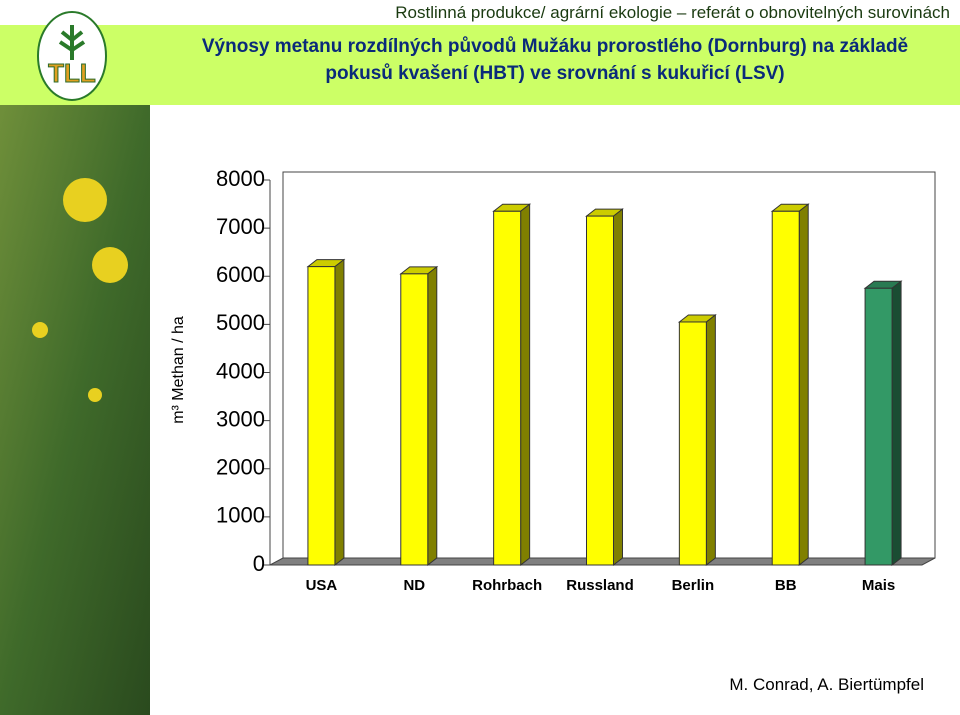  What do you see at coordinates (600, 585) in the screenshot?
I see `x-tick-label: Russland` at bounding box center [600, 585].